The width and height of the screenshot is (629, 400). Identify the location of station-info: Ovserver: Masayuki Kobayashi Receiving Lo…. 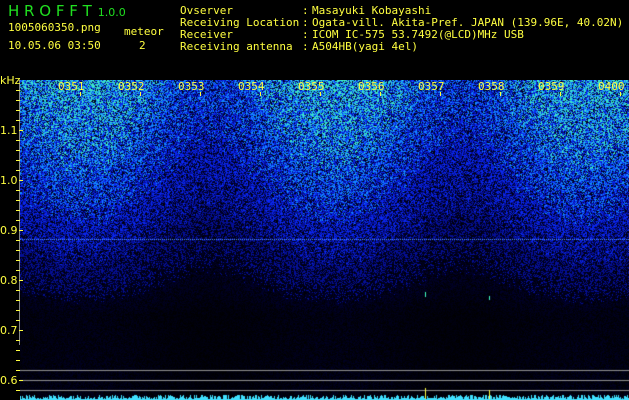
(401, 29).